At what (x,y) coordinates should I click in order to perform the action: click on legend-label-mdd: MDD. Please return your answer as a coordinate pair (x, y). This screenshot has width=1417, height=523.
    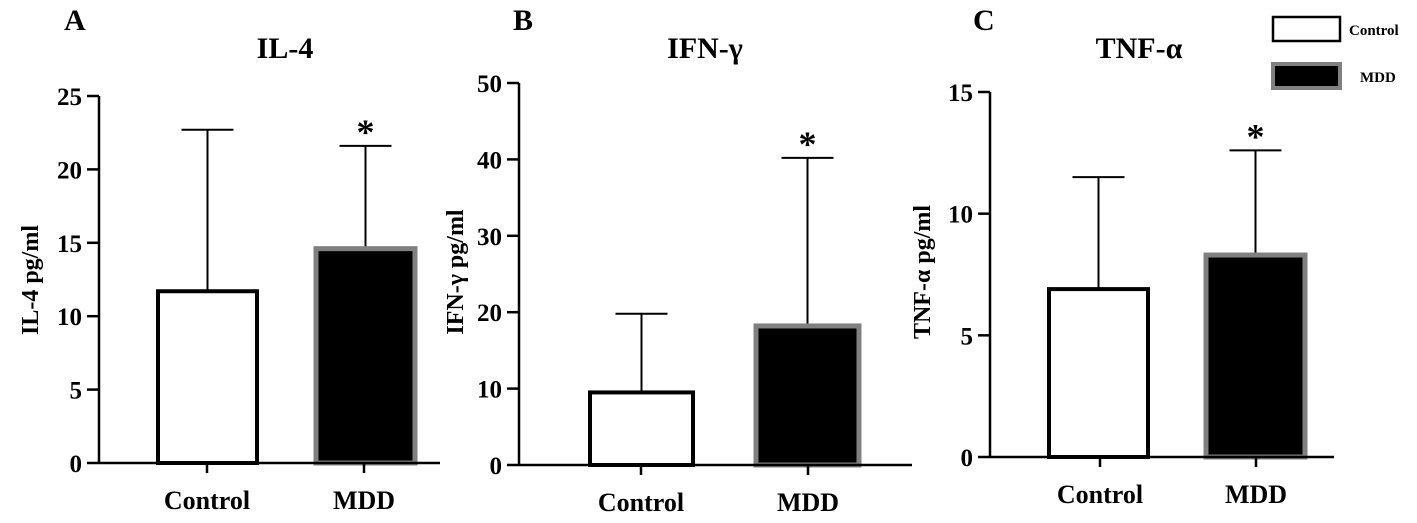
    Looking at the image, I should click on (1378, 78).